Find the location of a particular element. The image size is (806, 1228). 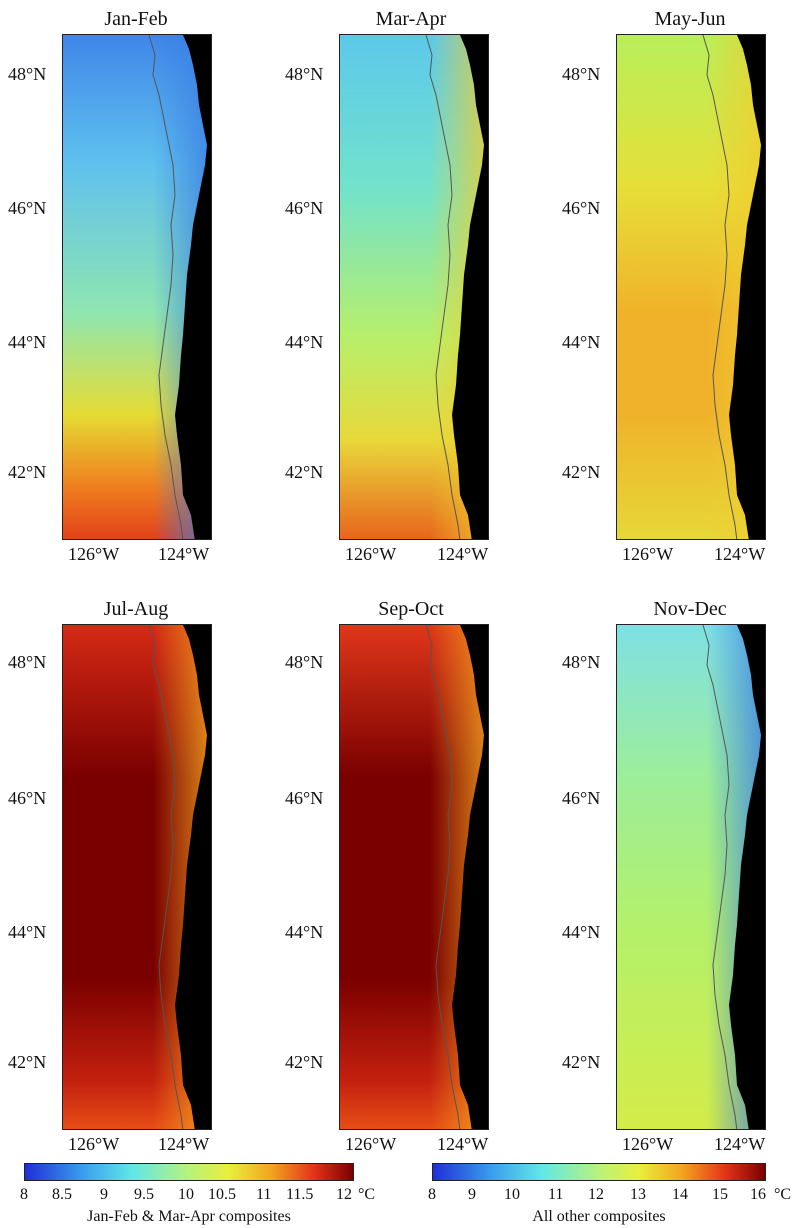

sst-map-may-jun is located at coordinates (691, 287).